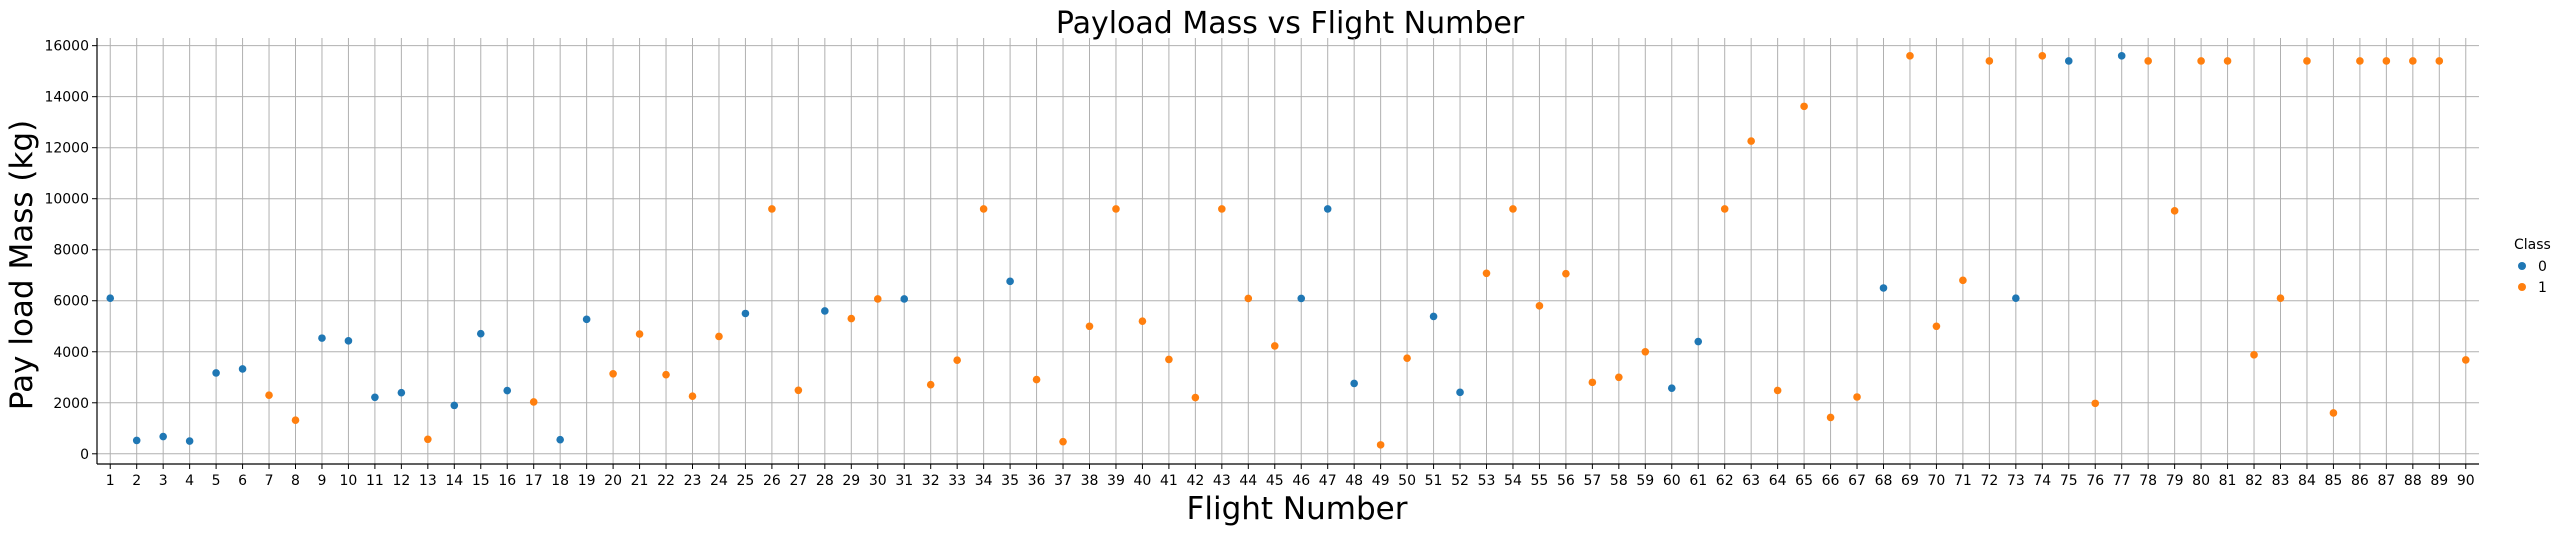 The image size is (2568, 534). Describe the element at coordinates (2334, 481) in the screenshot. I see `x-tick-label: 85` at that location.